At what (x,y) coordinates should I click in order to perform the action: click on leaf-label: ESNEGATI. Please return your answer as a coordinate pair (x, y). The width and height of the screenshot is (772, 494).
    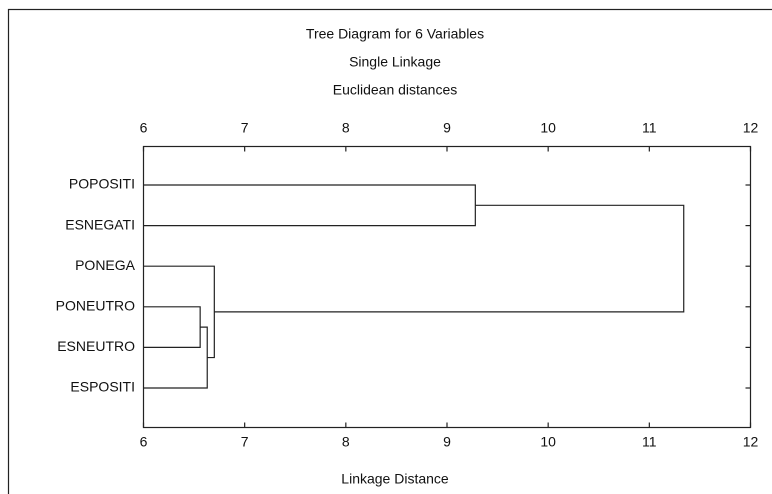
    Looking at the image, I should click on (100, 224).